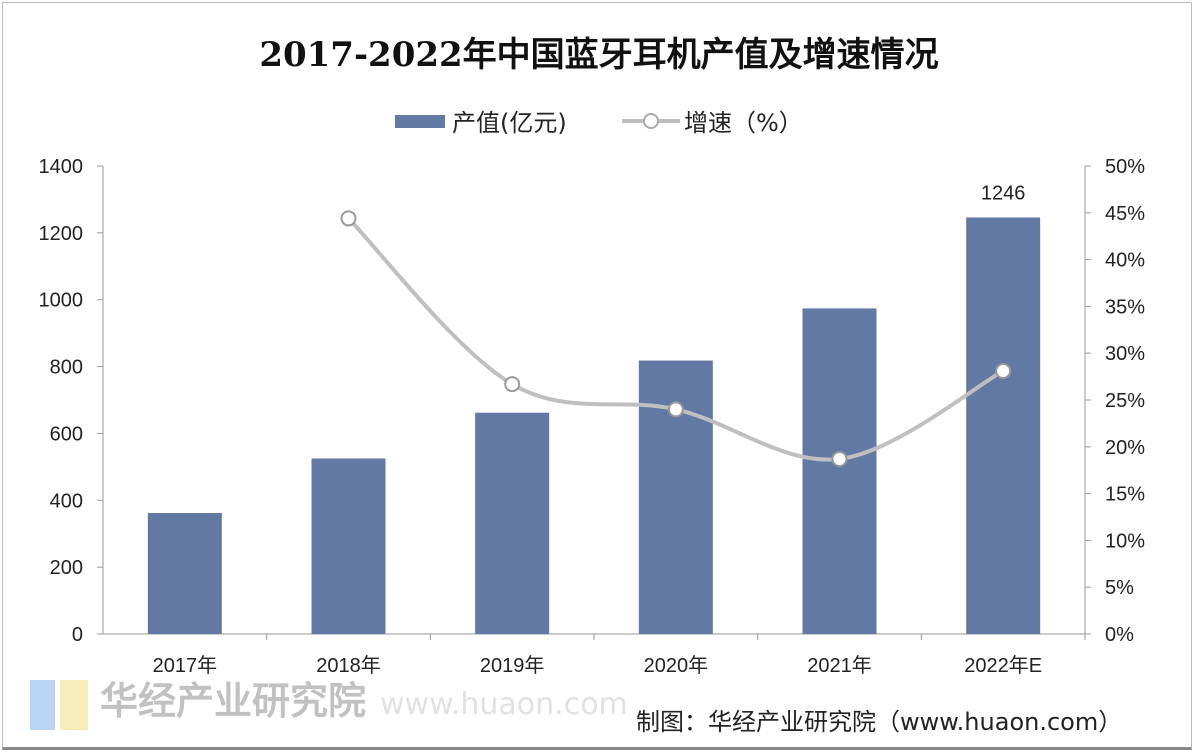 This screenshot has height=756, width=1198. Describe the element at coordinates (66, 568) in the screenshot. I see `left-tick-label: 200` at that location.